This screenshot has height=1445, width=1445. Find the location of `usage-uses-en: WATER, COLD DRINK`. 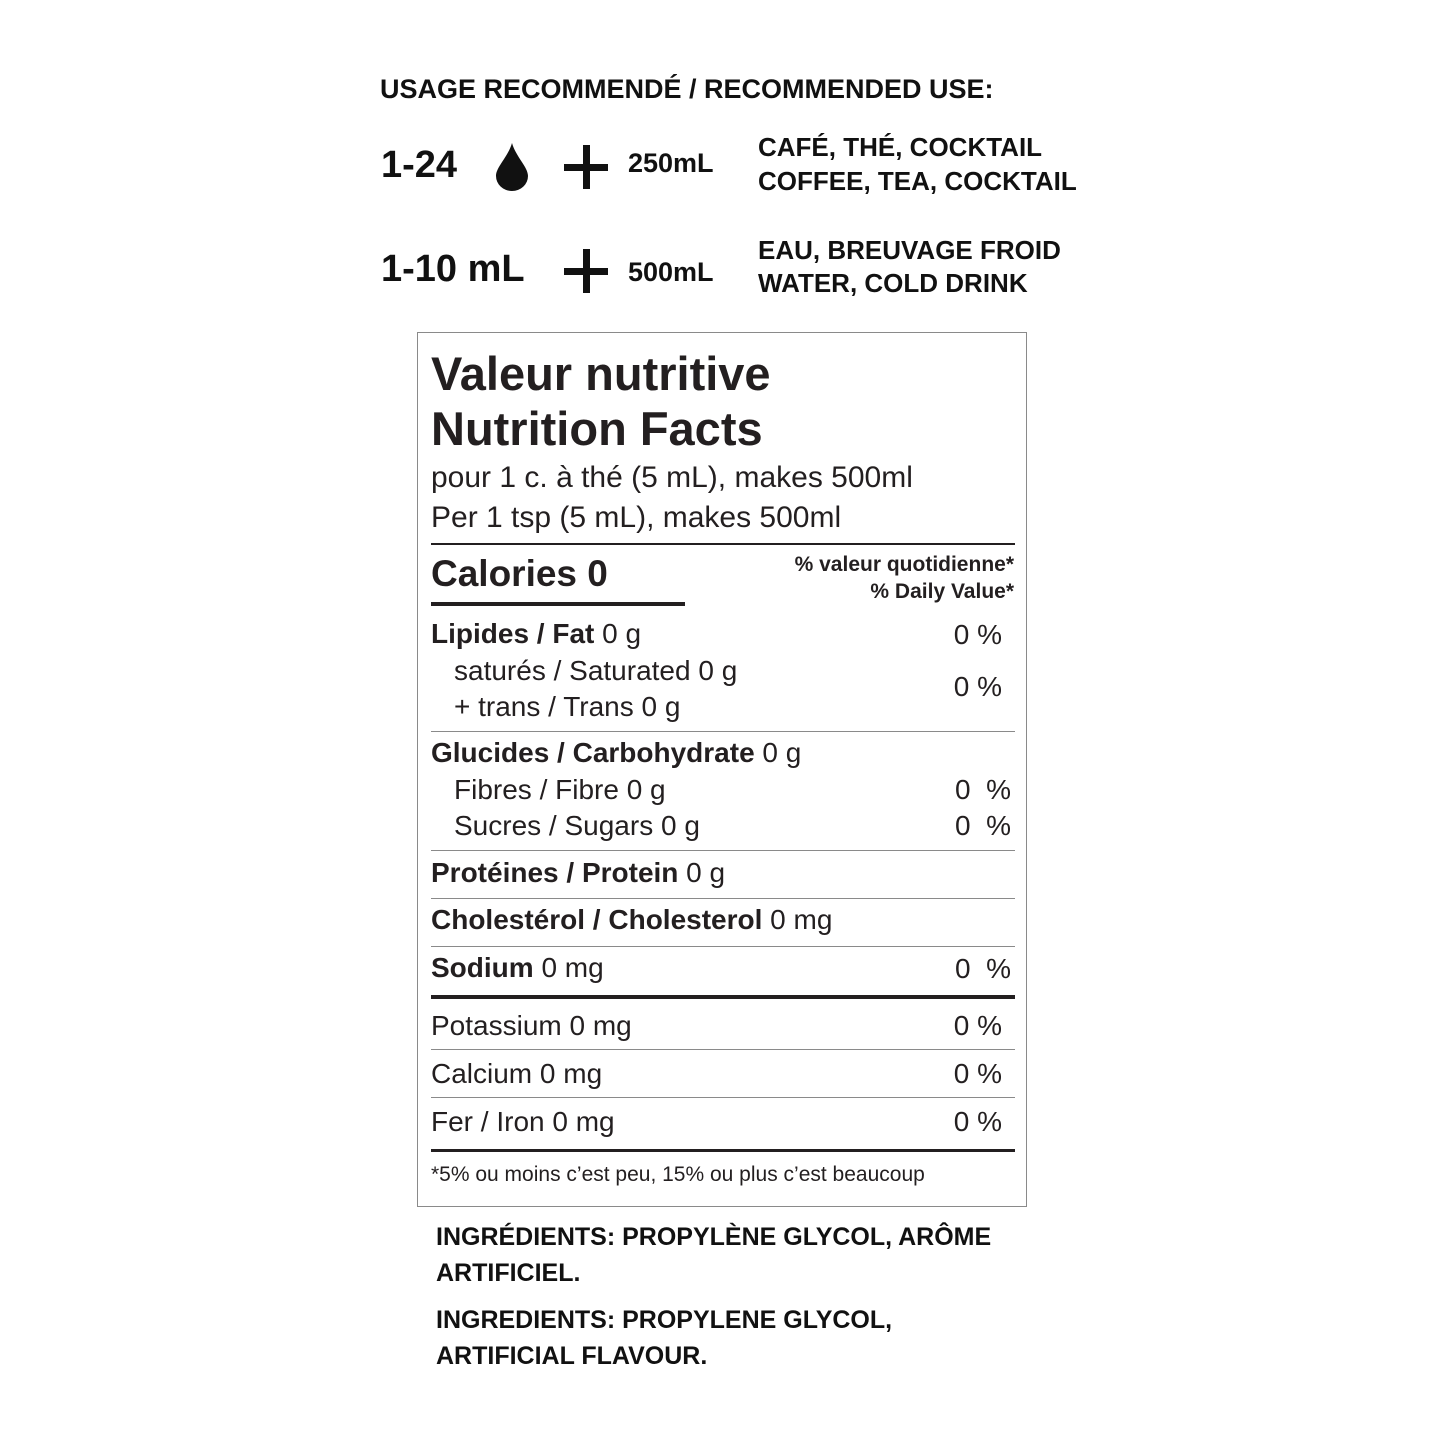

usage-uses-en: WATER, COLD DRINK is located at coordinates (893, 283).